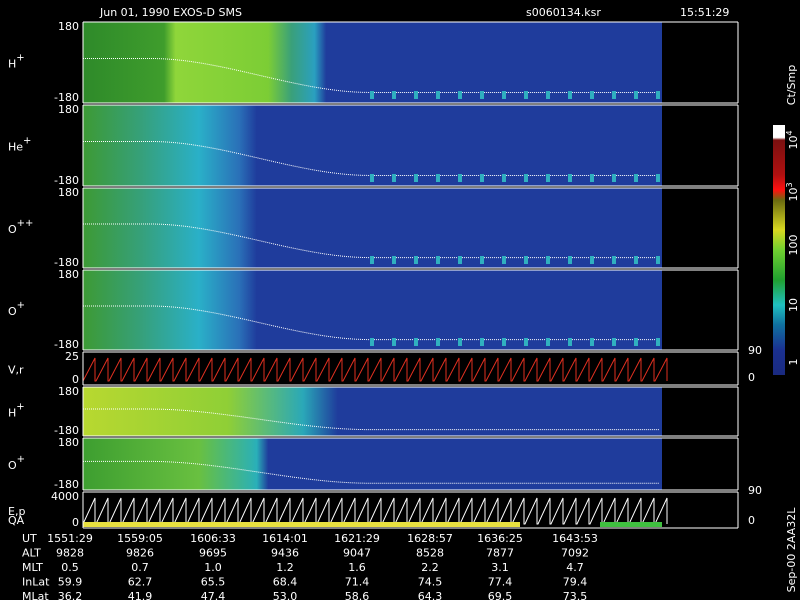  What do you see at coordinates (65, 496) in the screenshot?
I see `y-tick-label: 4000` at bounding box center [65, 496].